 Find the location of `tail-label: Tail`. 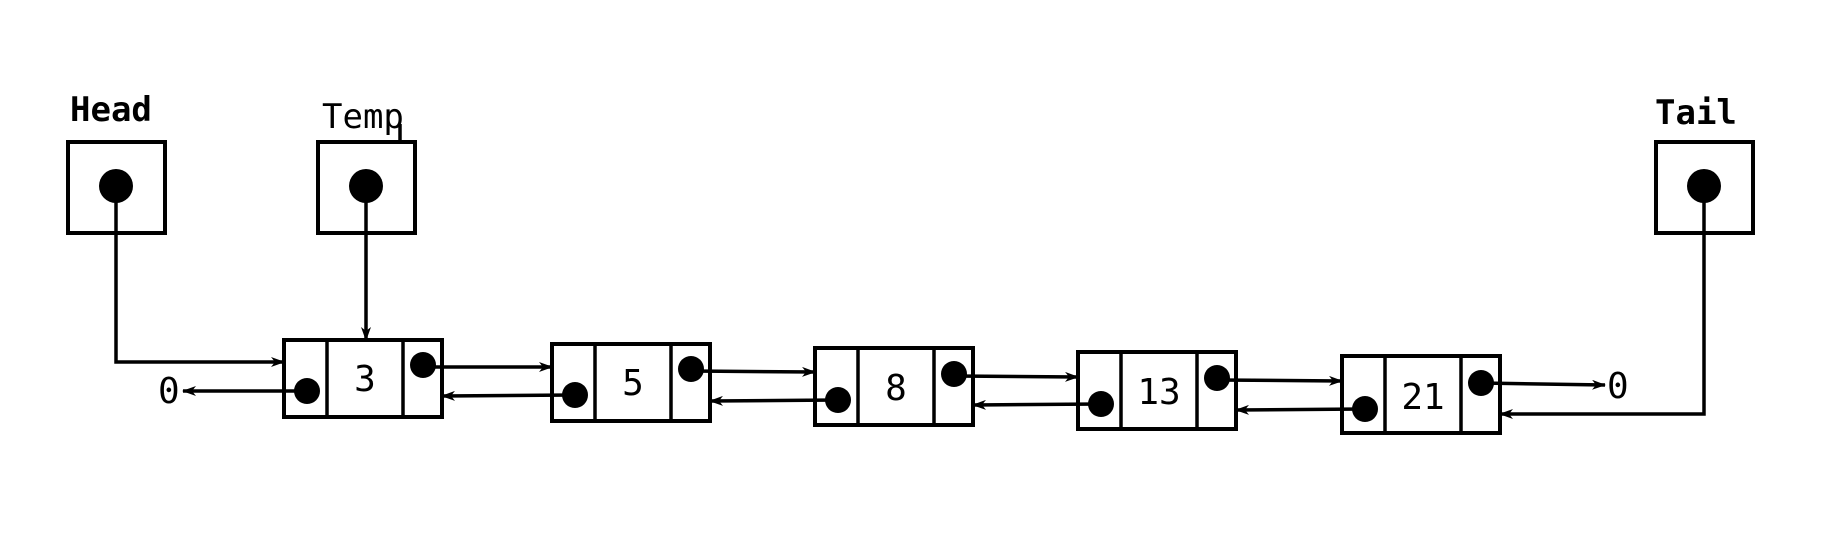

tail-label: Tail is located at coordinates (1696, 113).